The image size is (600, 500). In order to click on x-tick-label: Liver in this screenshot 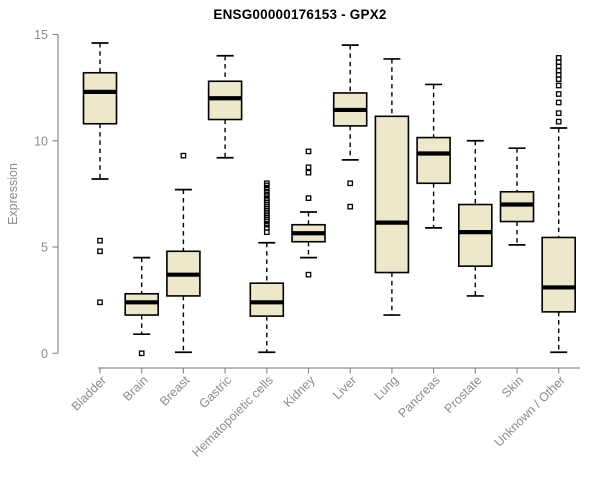, I will do `click(344, 387)`.